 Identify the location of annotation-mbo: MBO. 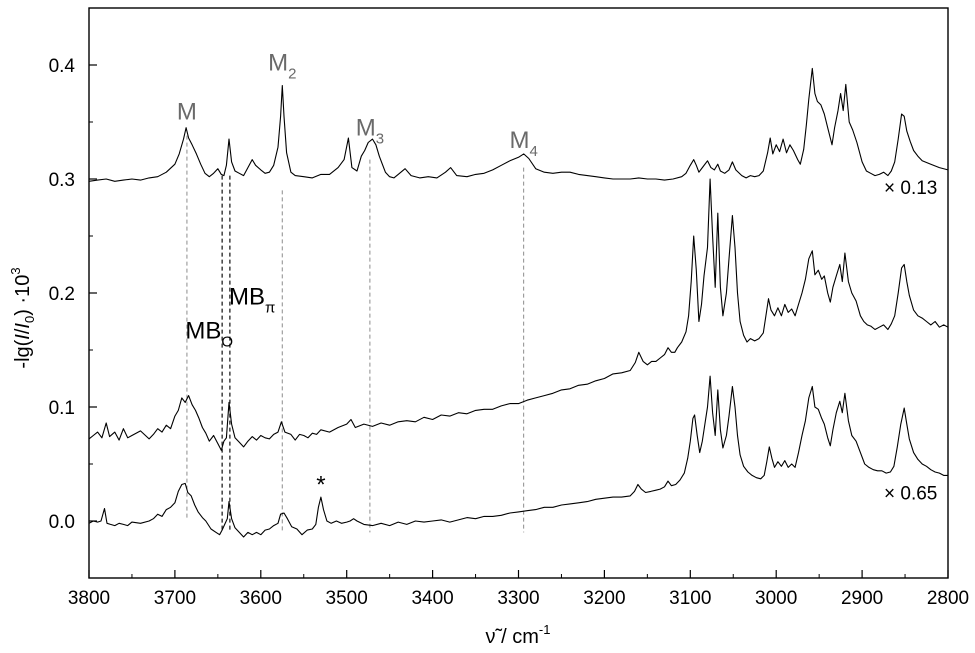
(209, 334).